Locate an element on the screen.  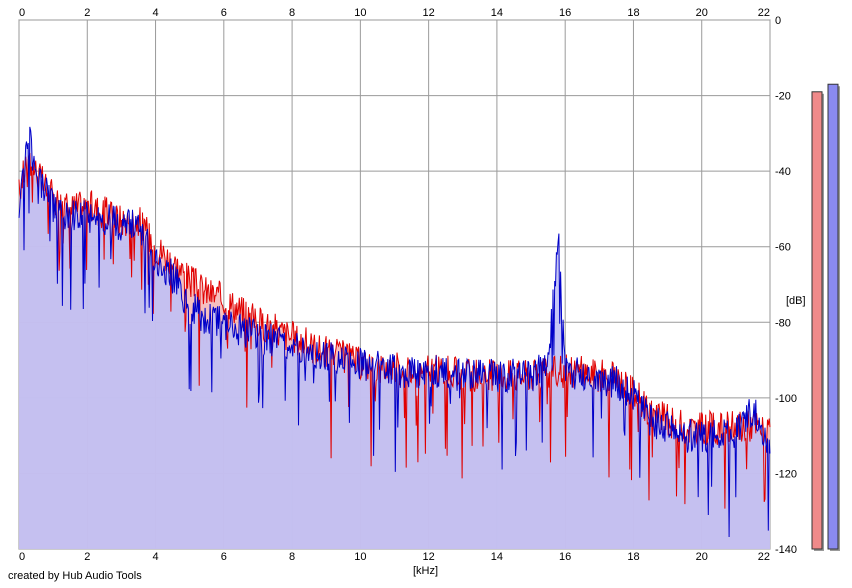
x-tick-label-top: 22 is located at coordinates (764, 13).